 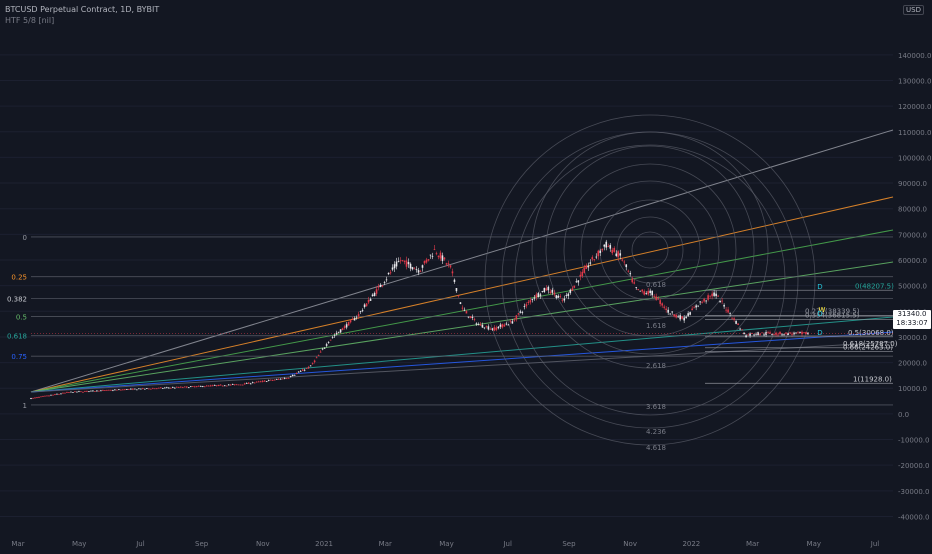 What do you see at coordinates (914, 133) in the screenshot?
I see `y-axis-tick-label: 110000.0` at bounding box center [914, 133].